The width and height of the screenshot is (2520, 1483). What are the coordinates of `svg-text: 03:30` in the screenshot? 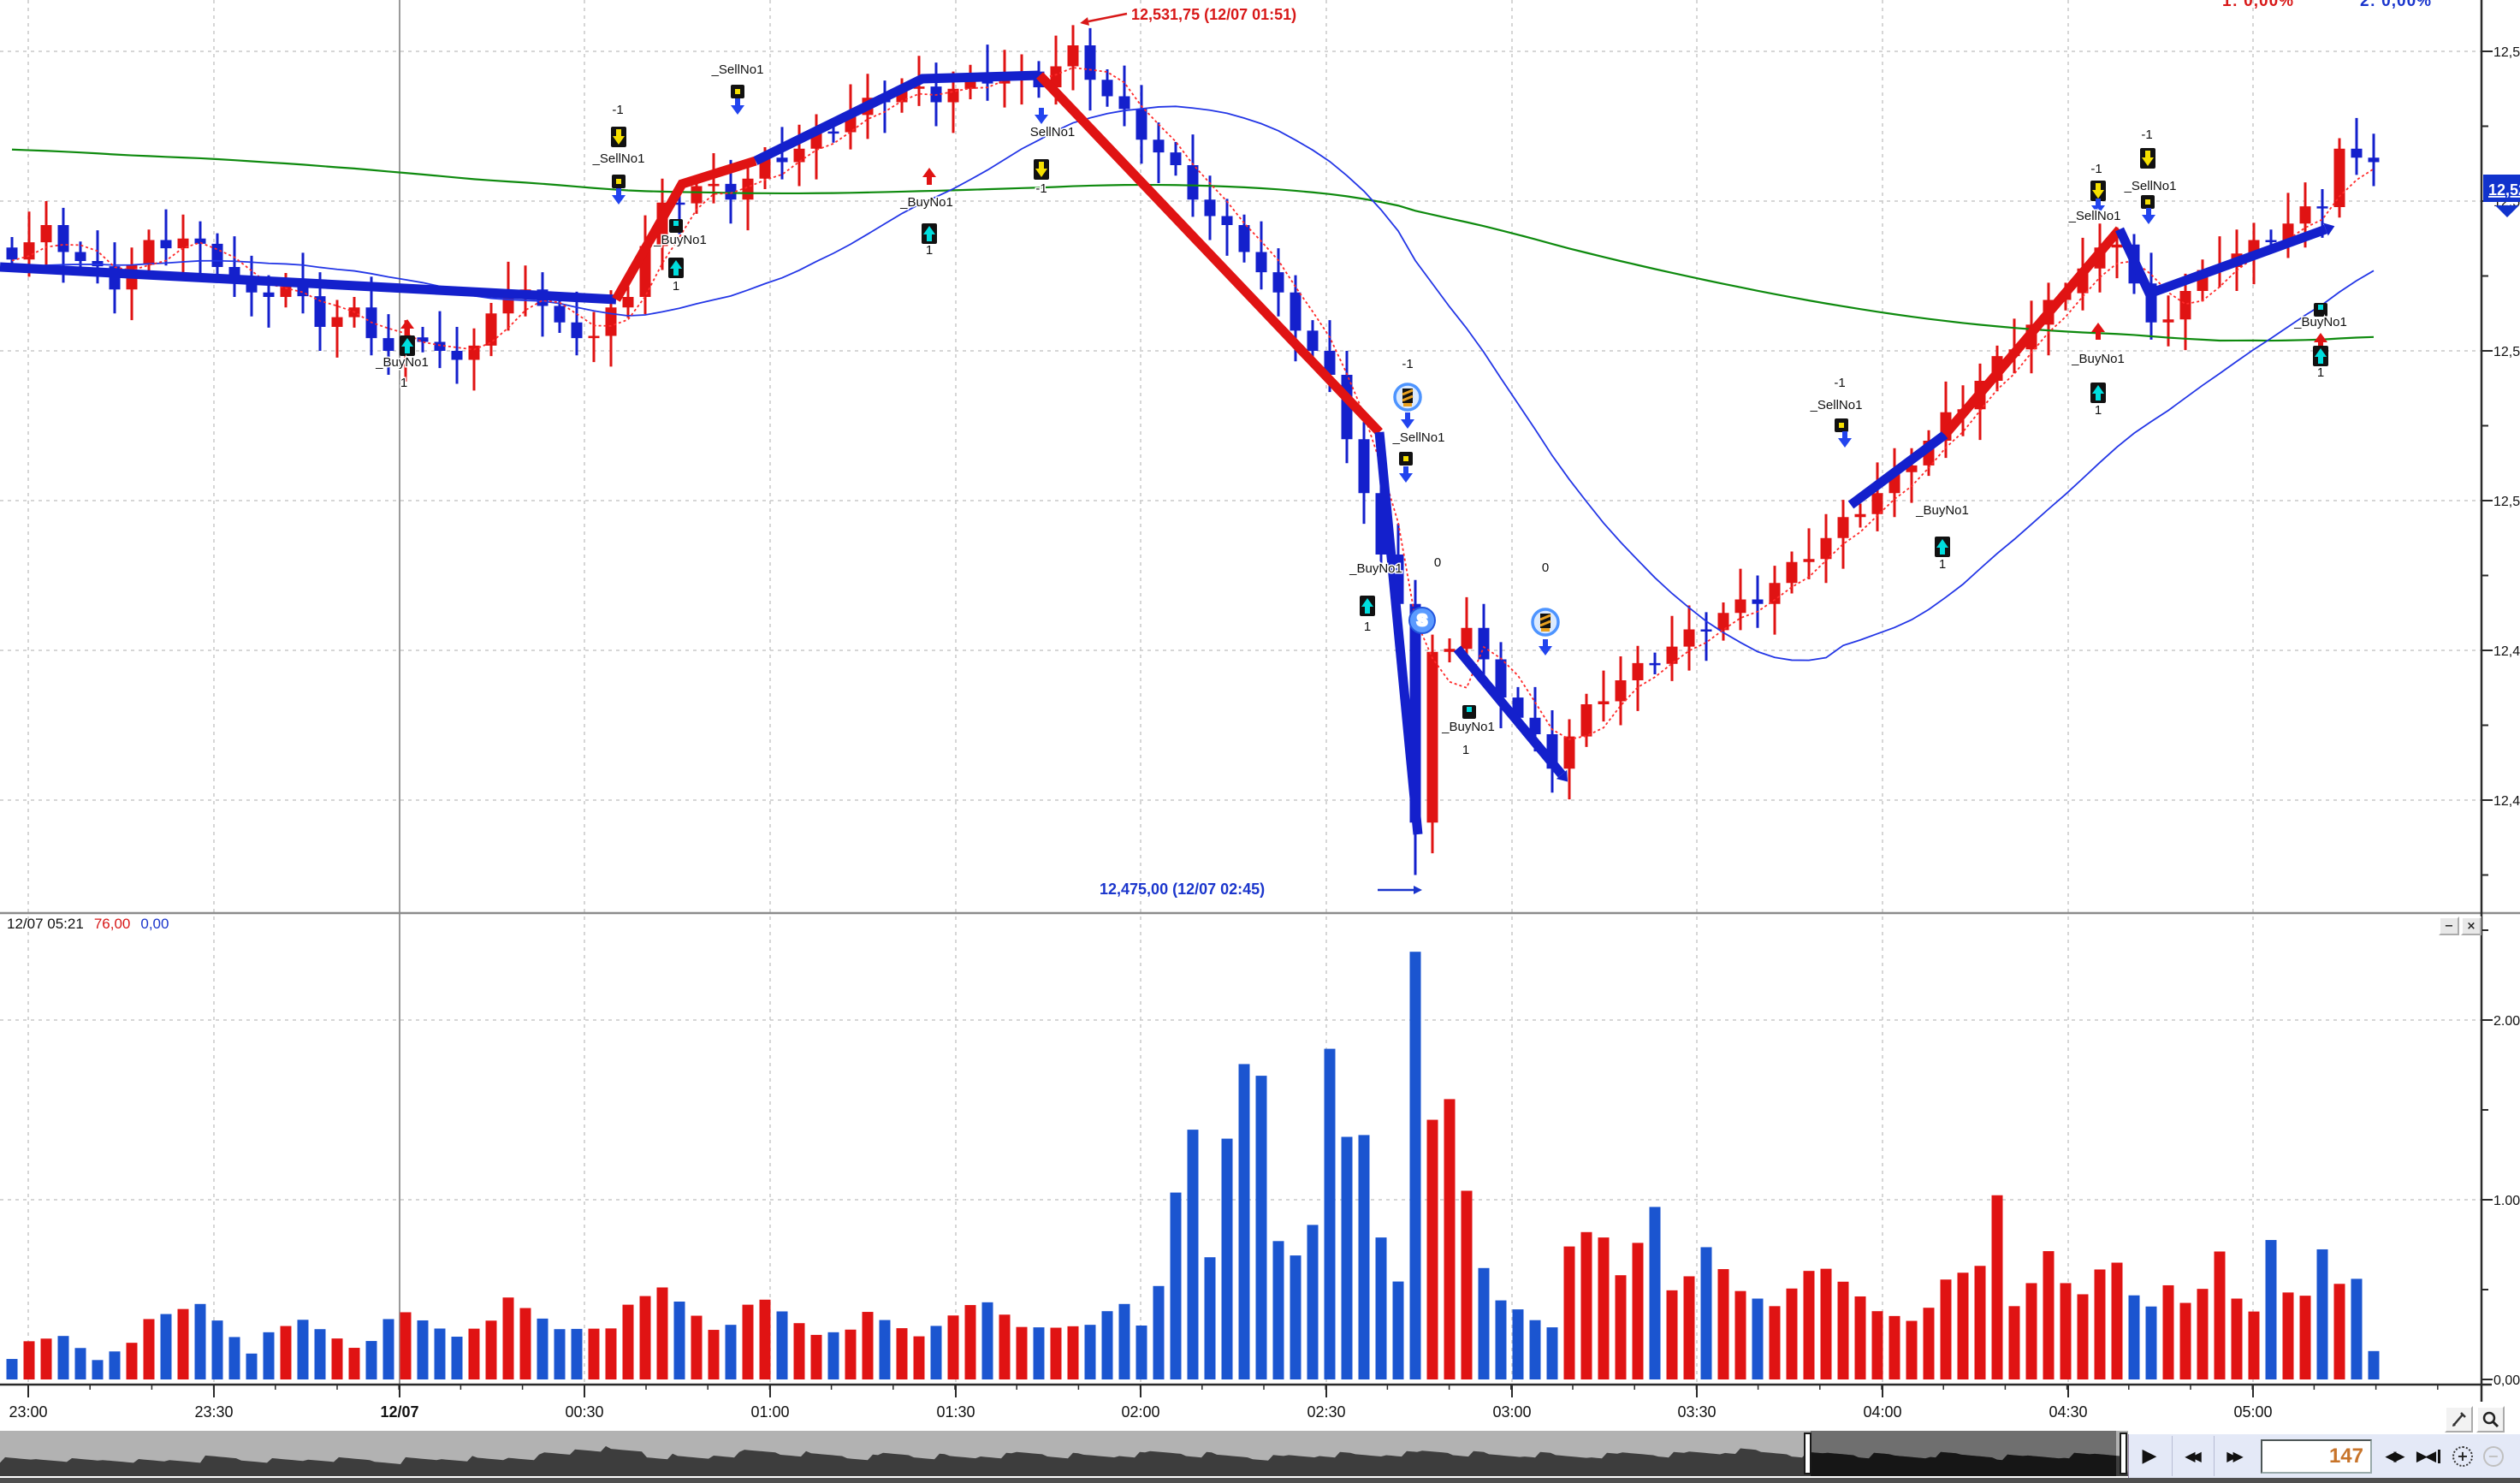 It's located at (1696, 1412).